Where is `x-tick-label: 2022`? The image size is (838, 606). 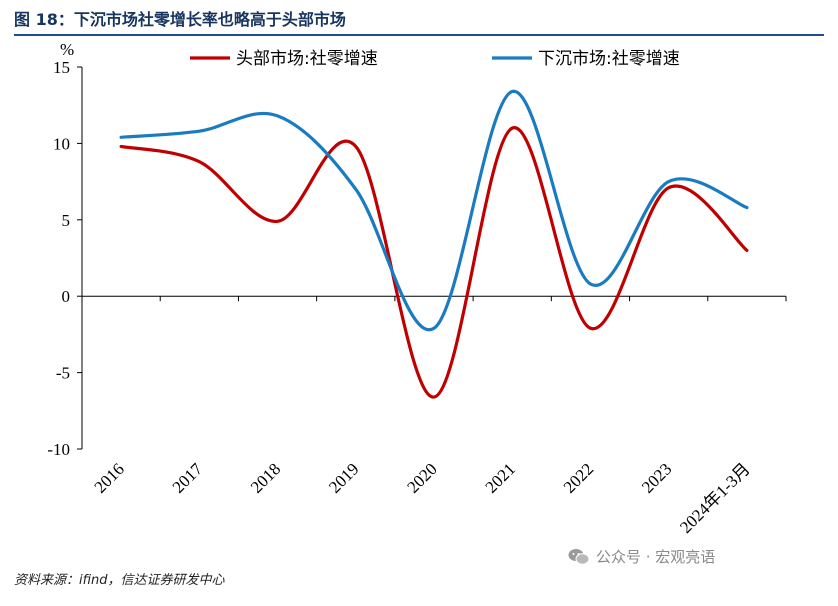
x-tick-label: 2022 is located at coordinates (578, 477).